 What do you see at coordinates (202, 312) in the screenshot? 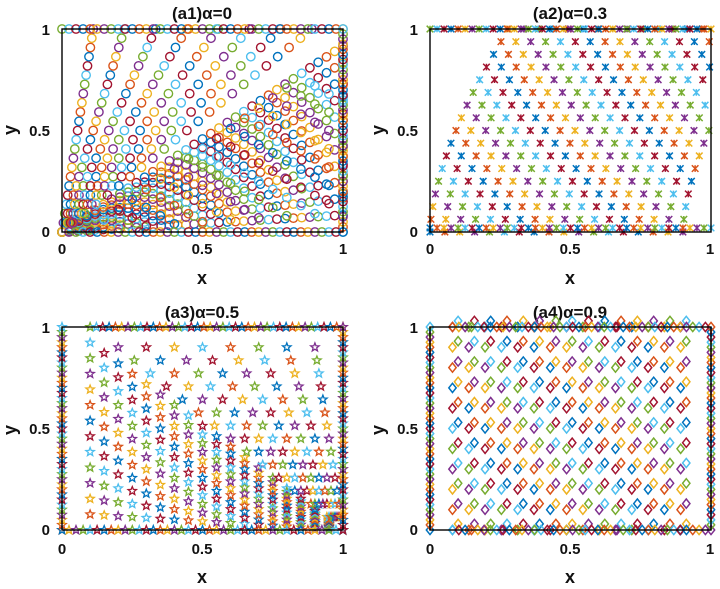
I see `chart-title: (a3)α=0.5` at bounding box center [202, 312].